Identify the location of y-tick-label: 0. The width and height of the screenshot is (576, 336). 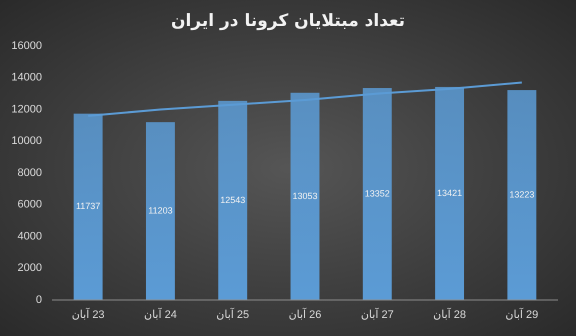
(39, 300).